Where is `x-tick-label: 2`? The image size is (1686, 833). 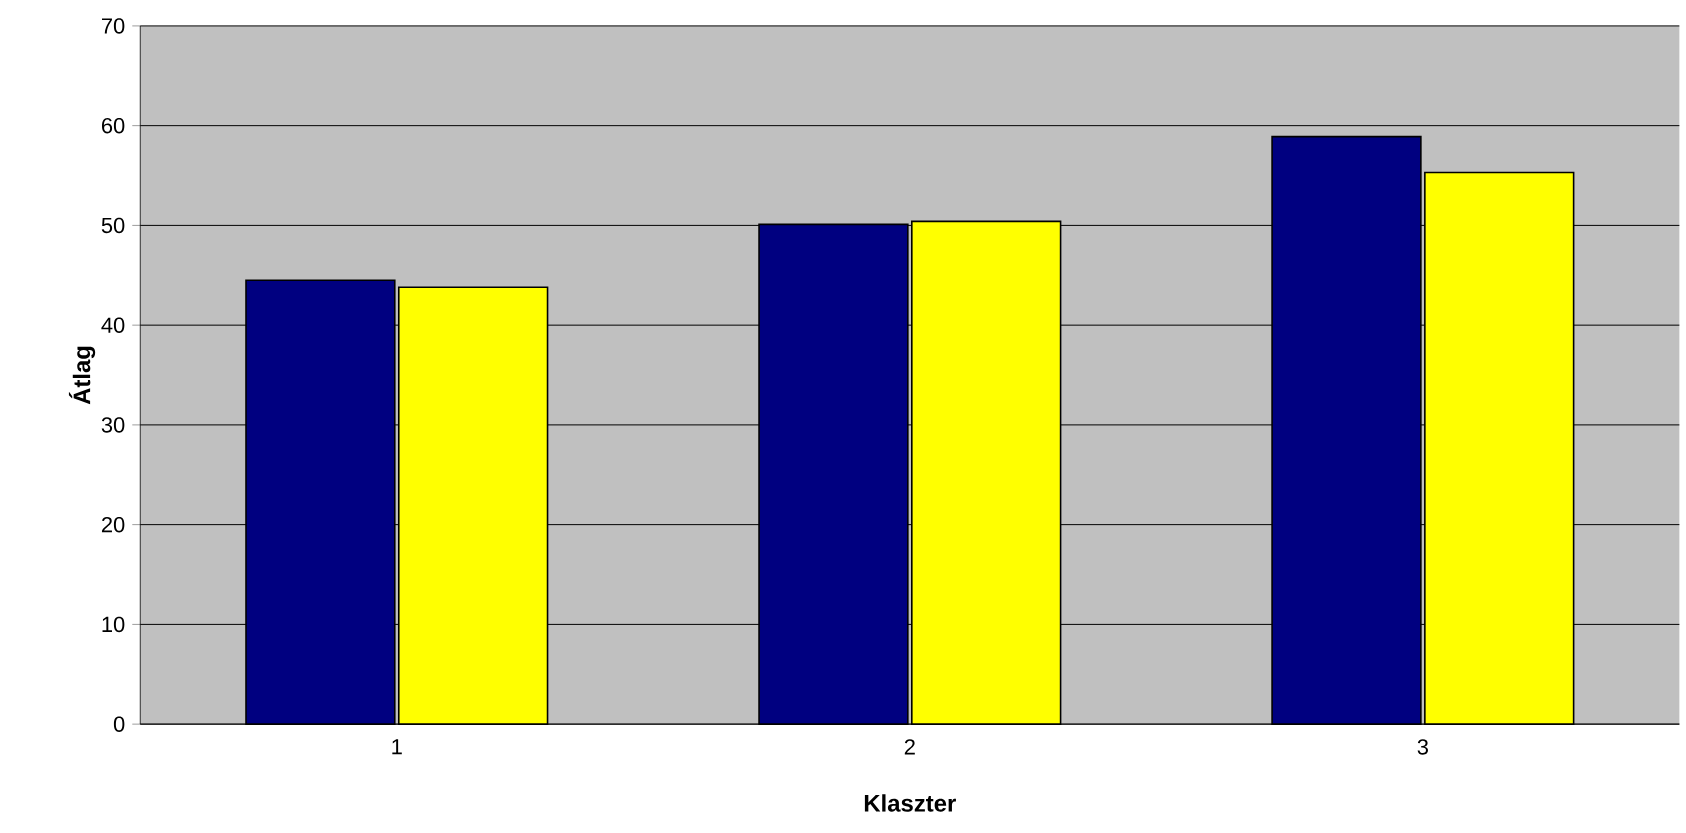 x-tick-label: 2 is located at coordinates (909, 747).